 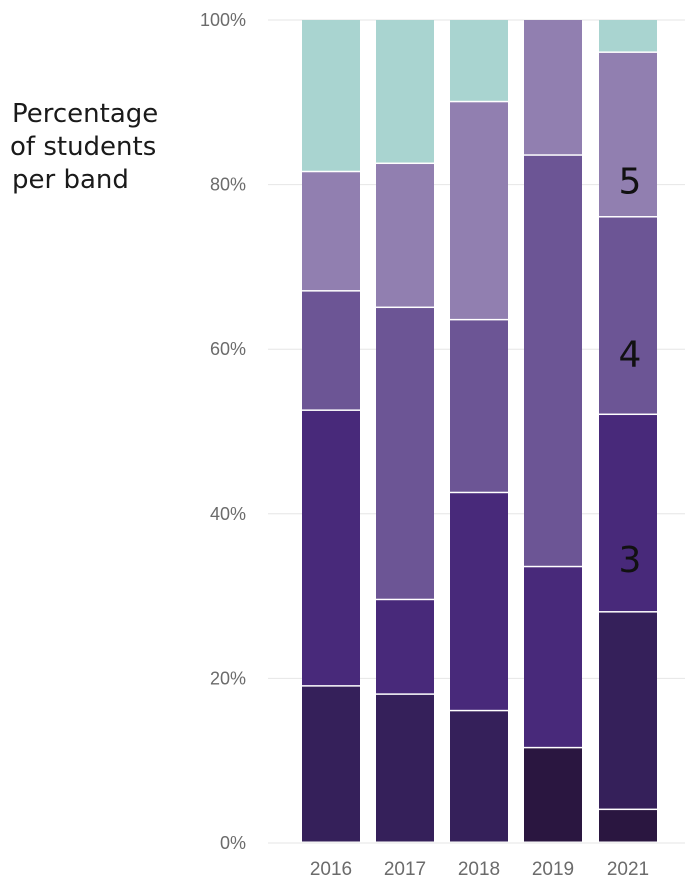 I want to click on x-tick-label: 2017, so click(x=405, y=869).